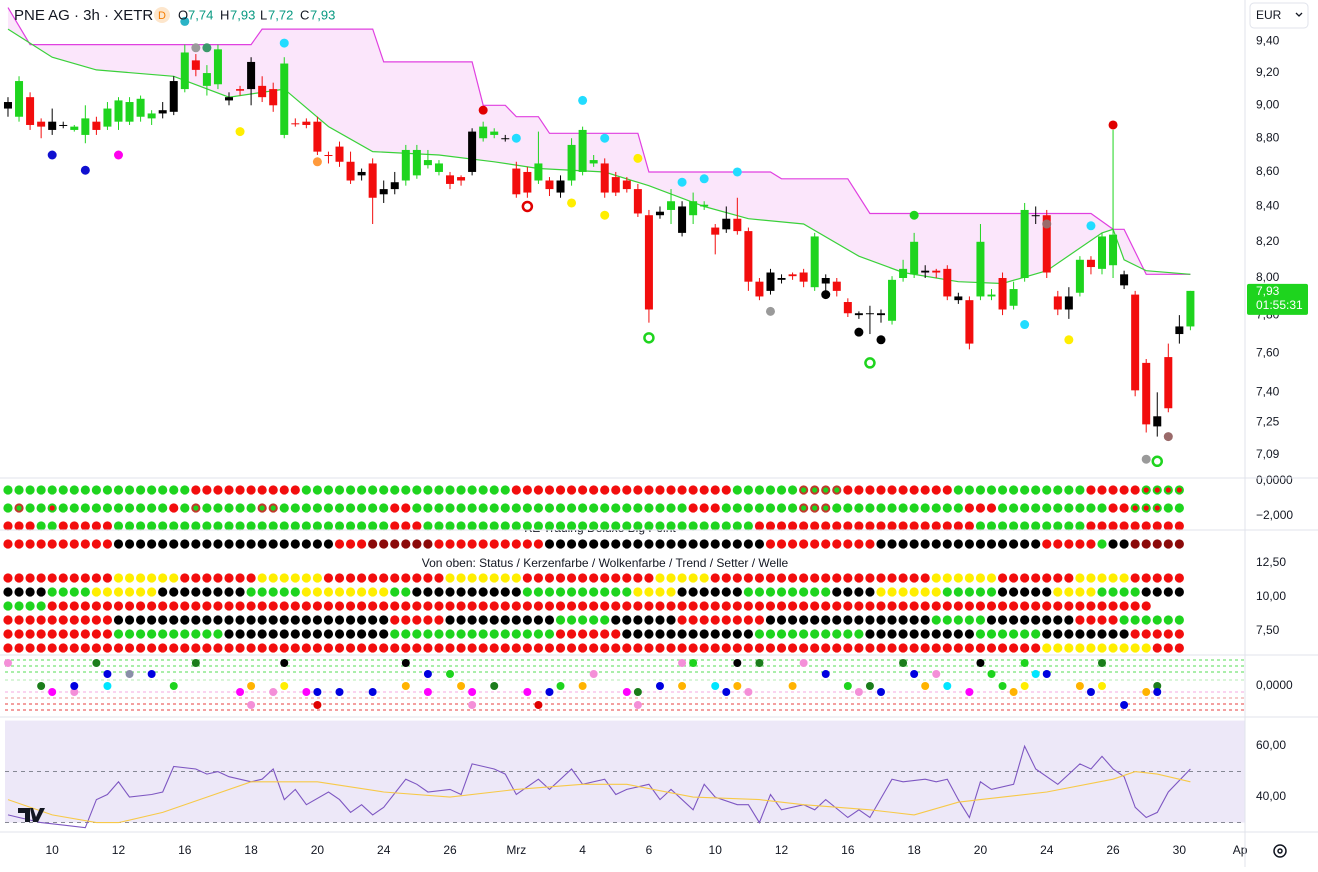 This screenshot has width=1318, height=872. What do you see at coordinates (782, 850) in the screenshot?
I see `x-tick-label: 12` at bounding box center [782, 850].